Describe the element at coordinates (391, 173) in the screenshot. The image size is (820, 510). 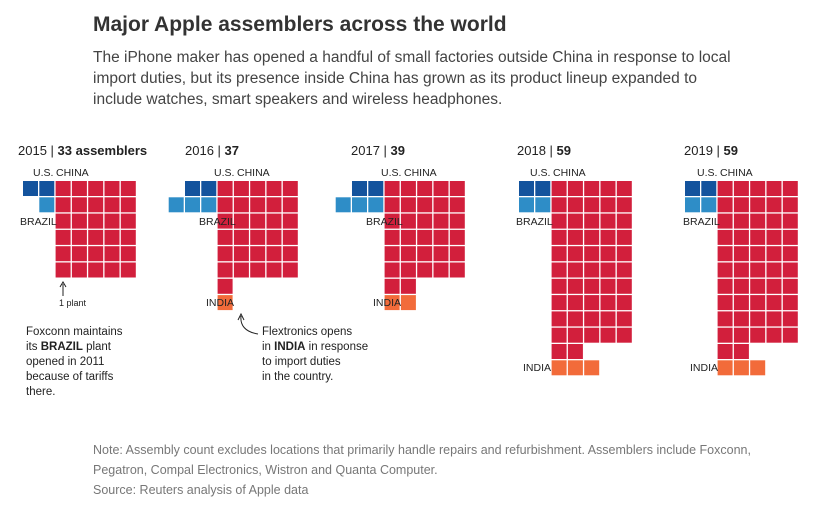
I see `label-us-2017: U.S.` at that location.